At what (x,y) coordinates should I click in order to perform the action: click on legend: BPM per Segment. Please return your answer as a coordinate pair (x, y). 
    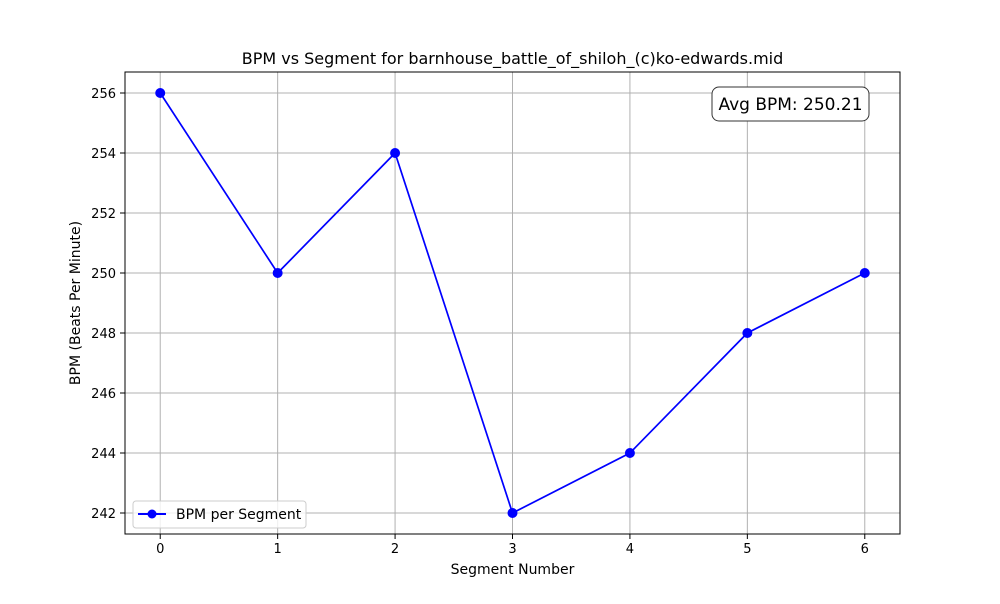
    Looking at the image, I should click on (219, 514).